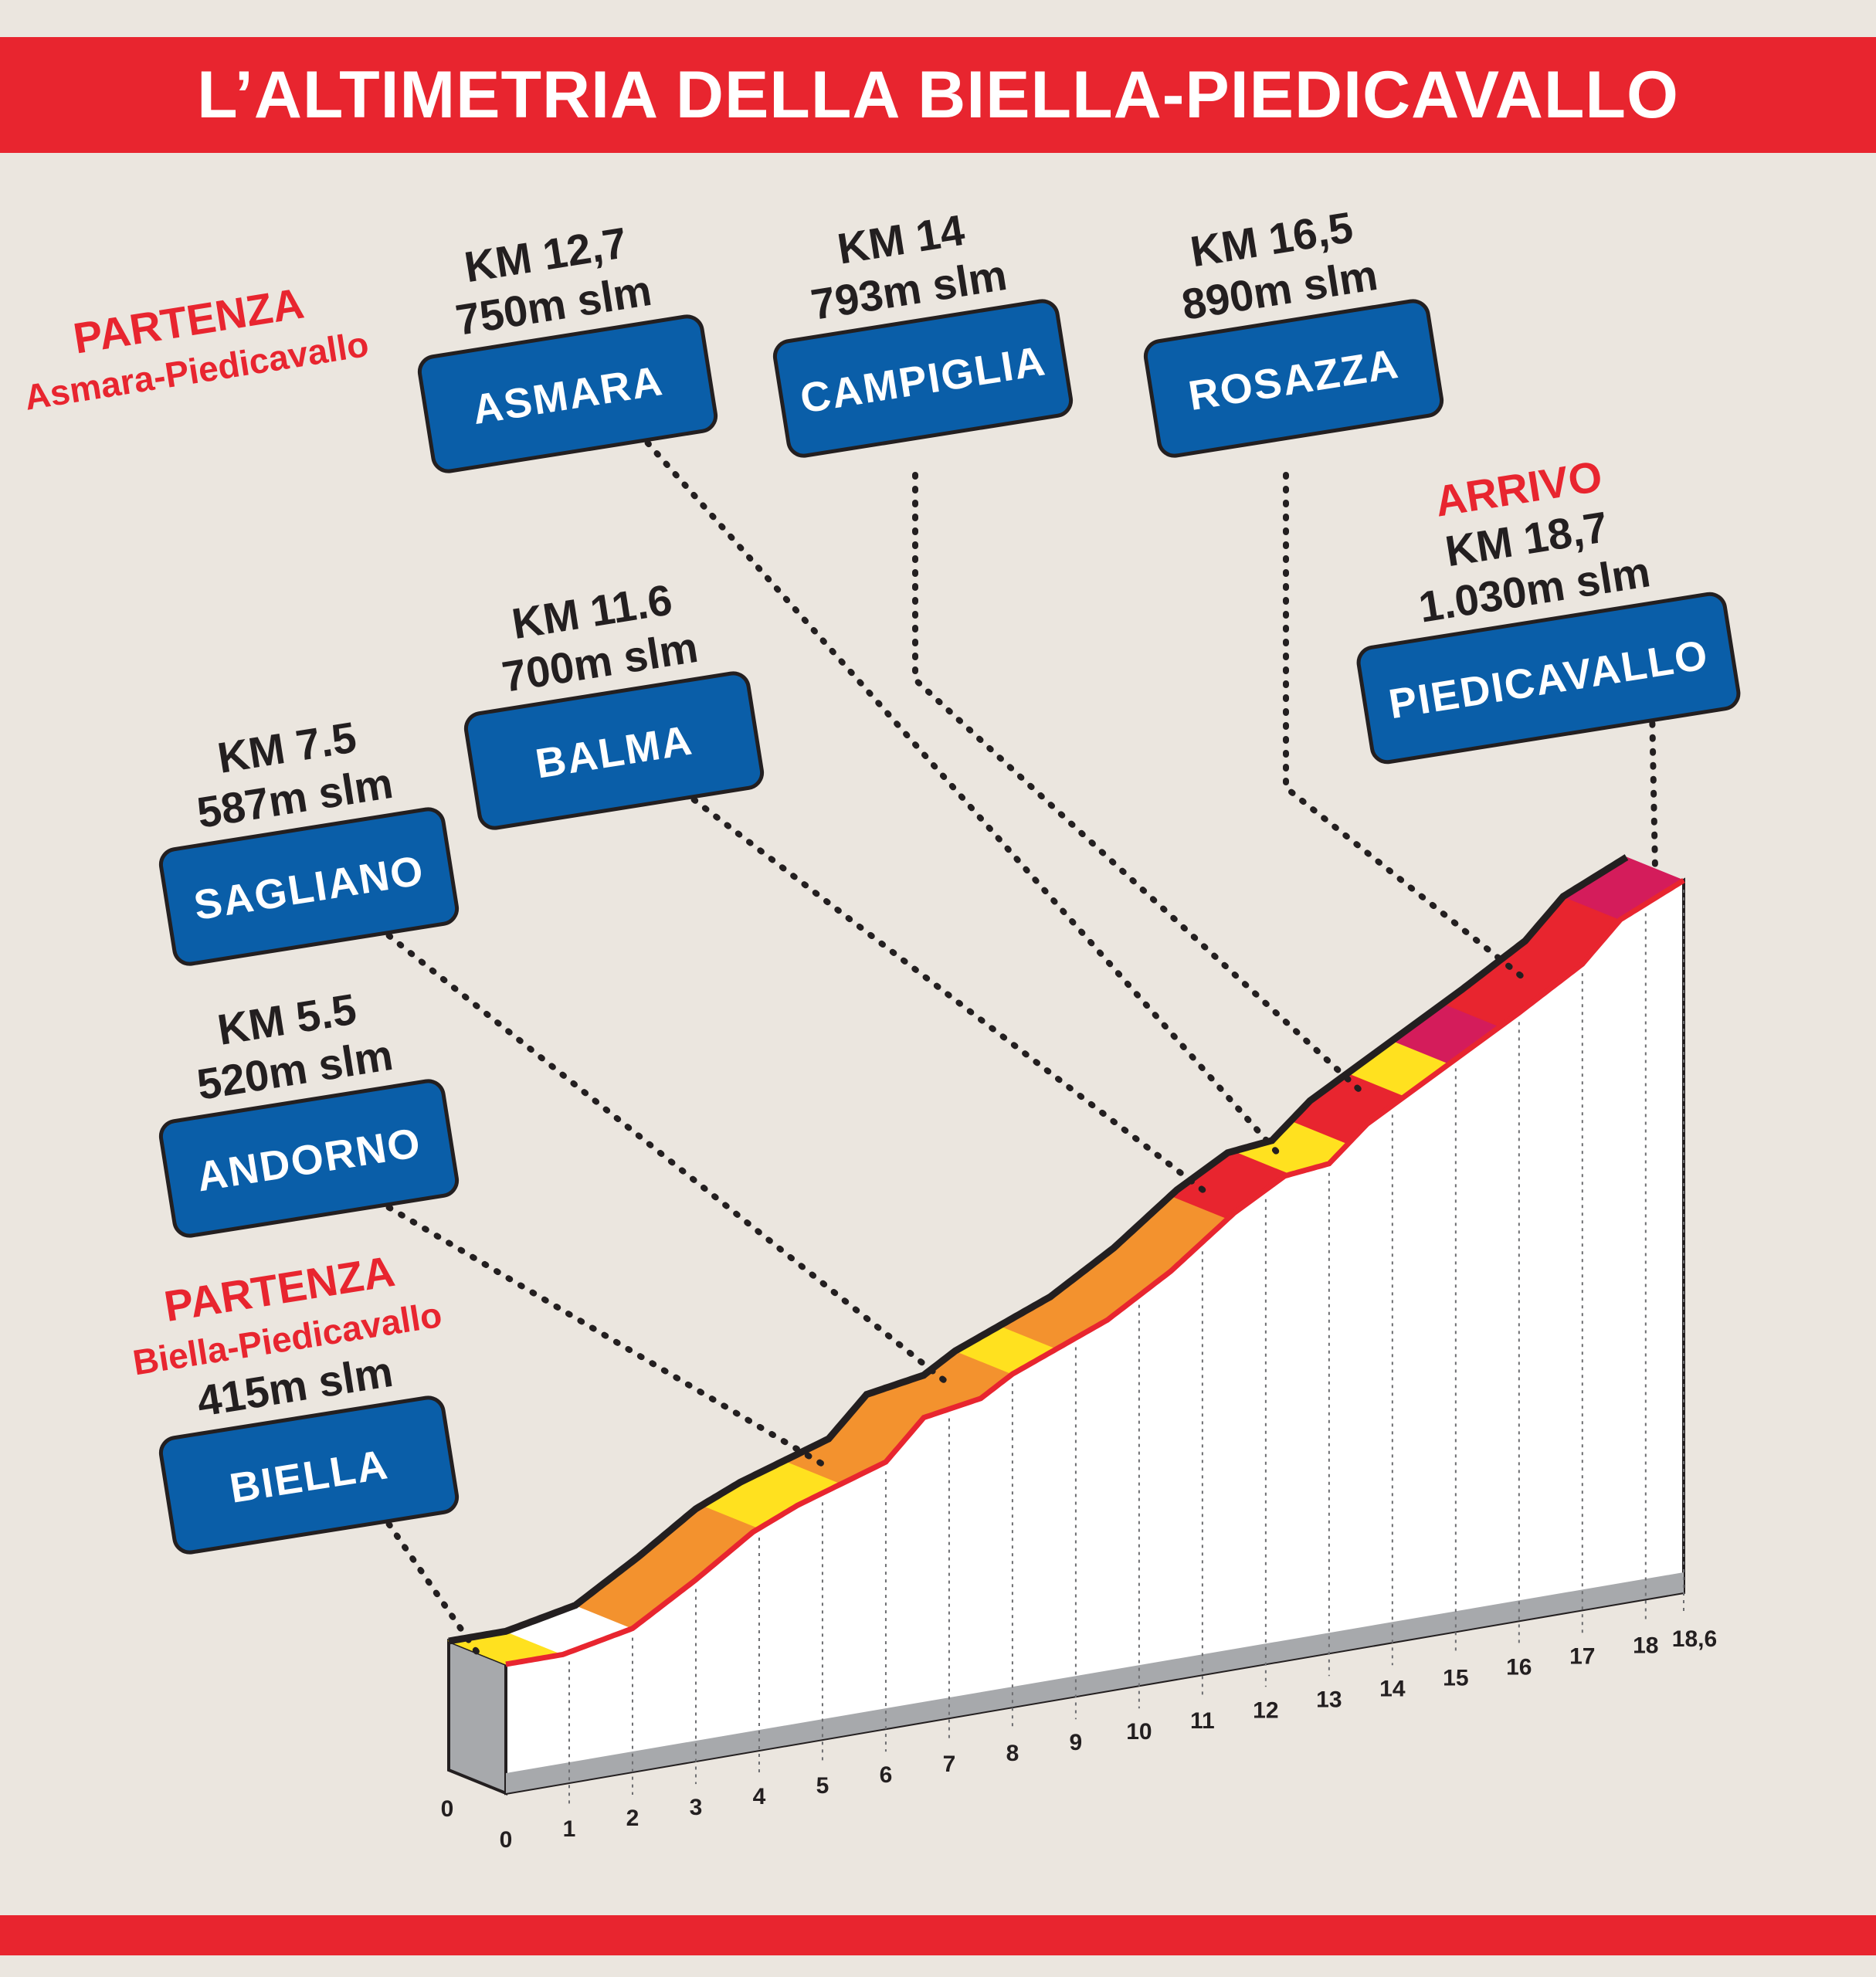  What do you see at coordinates (1392, 1688) in the screenshot?
I see `x-tick-label: 14` at bounding box center [1392, 1688].